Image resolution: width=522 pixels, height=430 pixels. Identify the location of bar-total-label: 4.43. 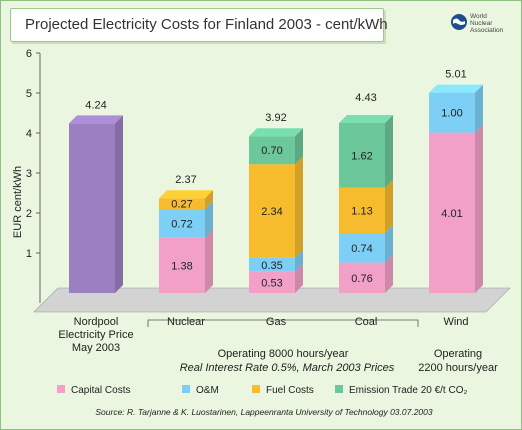
(365, 98).